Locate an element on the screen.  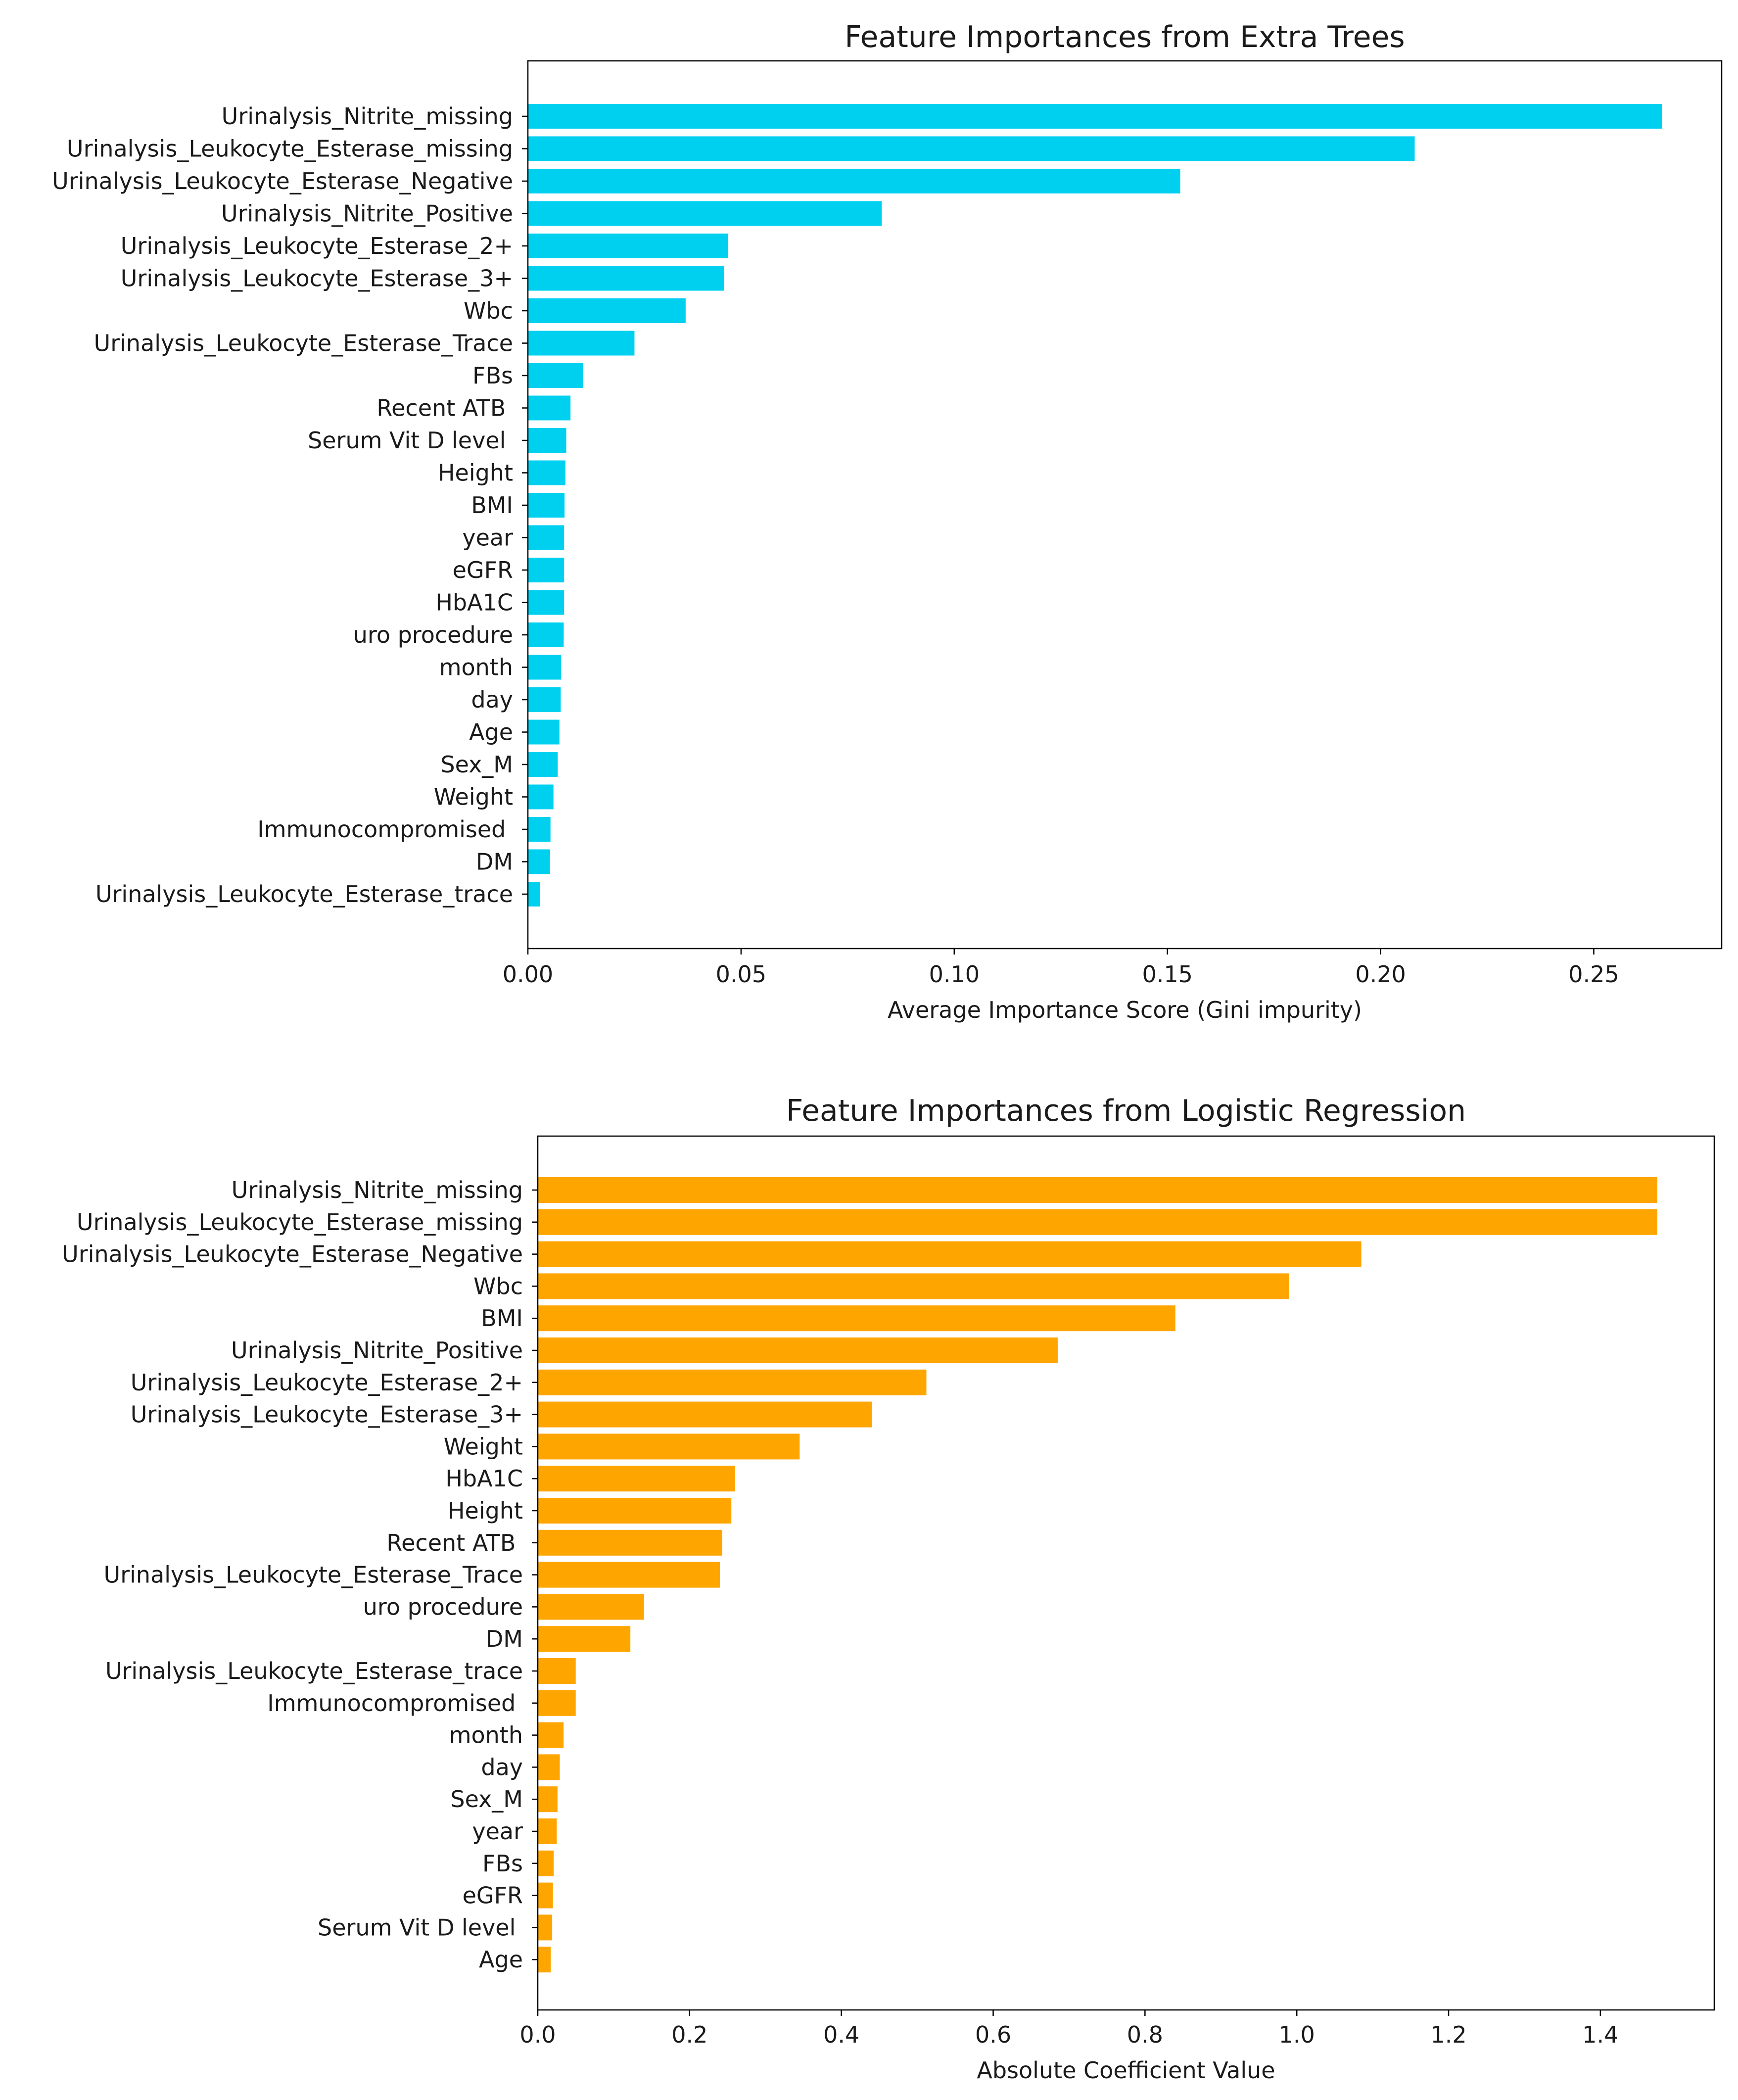
category-label: Urinalysis_Leukocyte_Esterase_Trace is located at coordinates (303, 344).